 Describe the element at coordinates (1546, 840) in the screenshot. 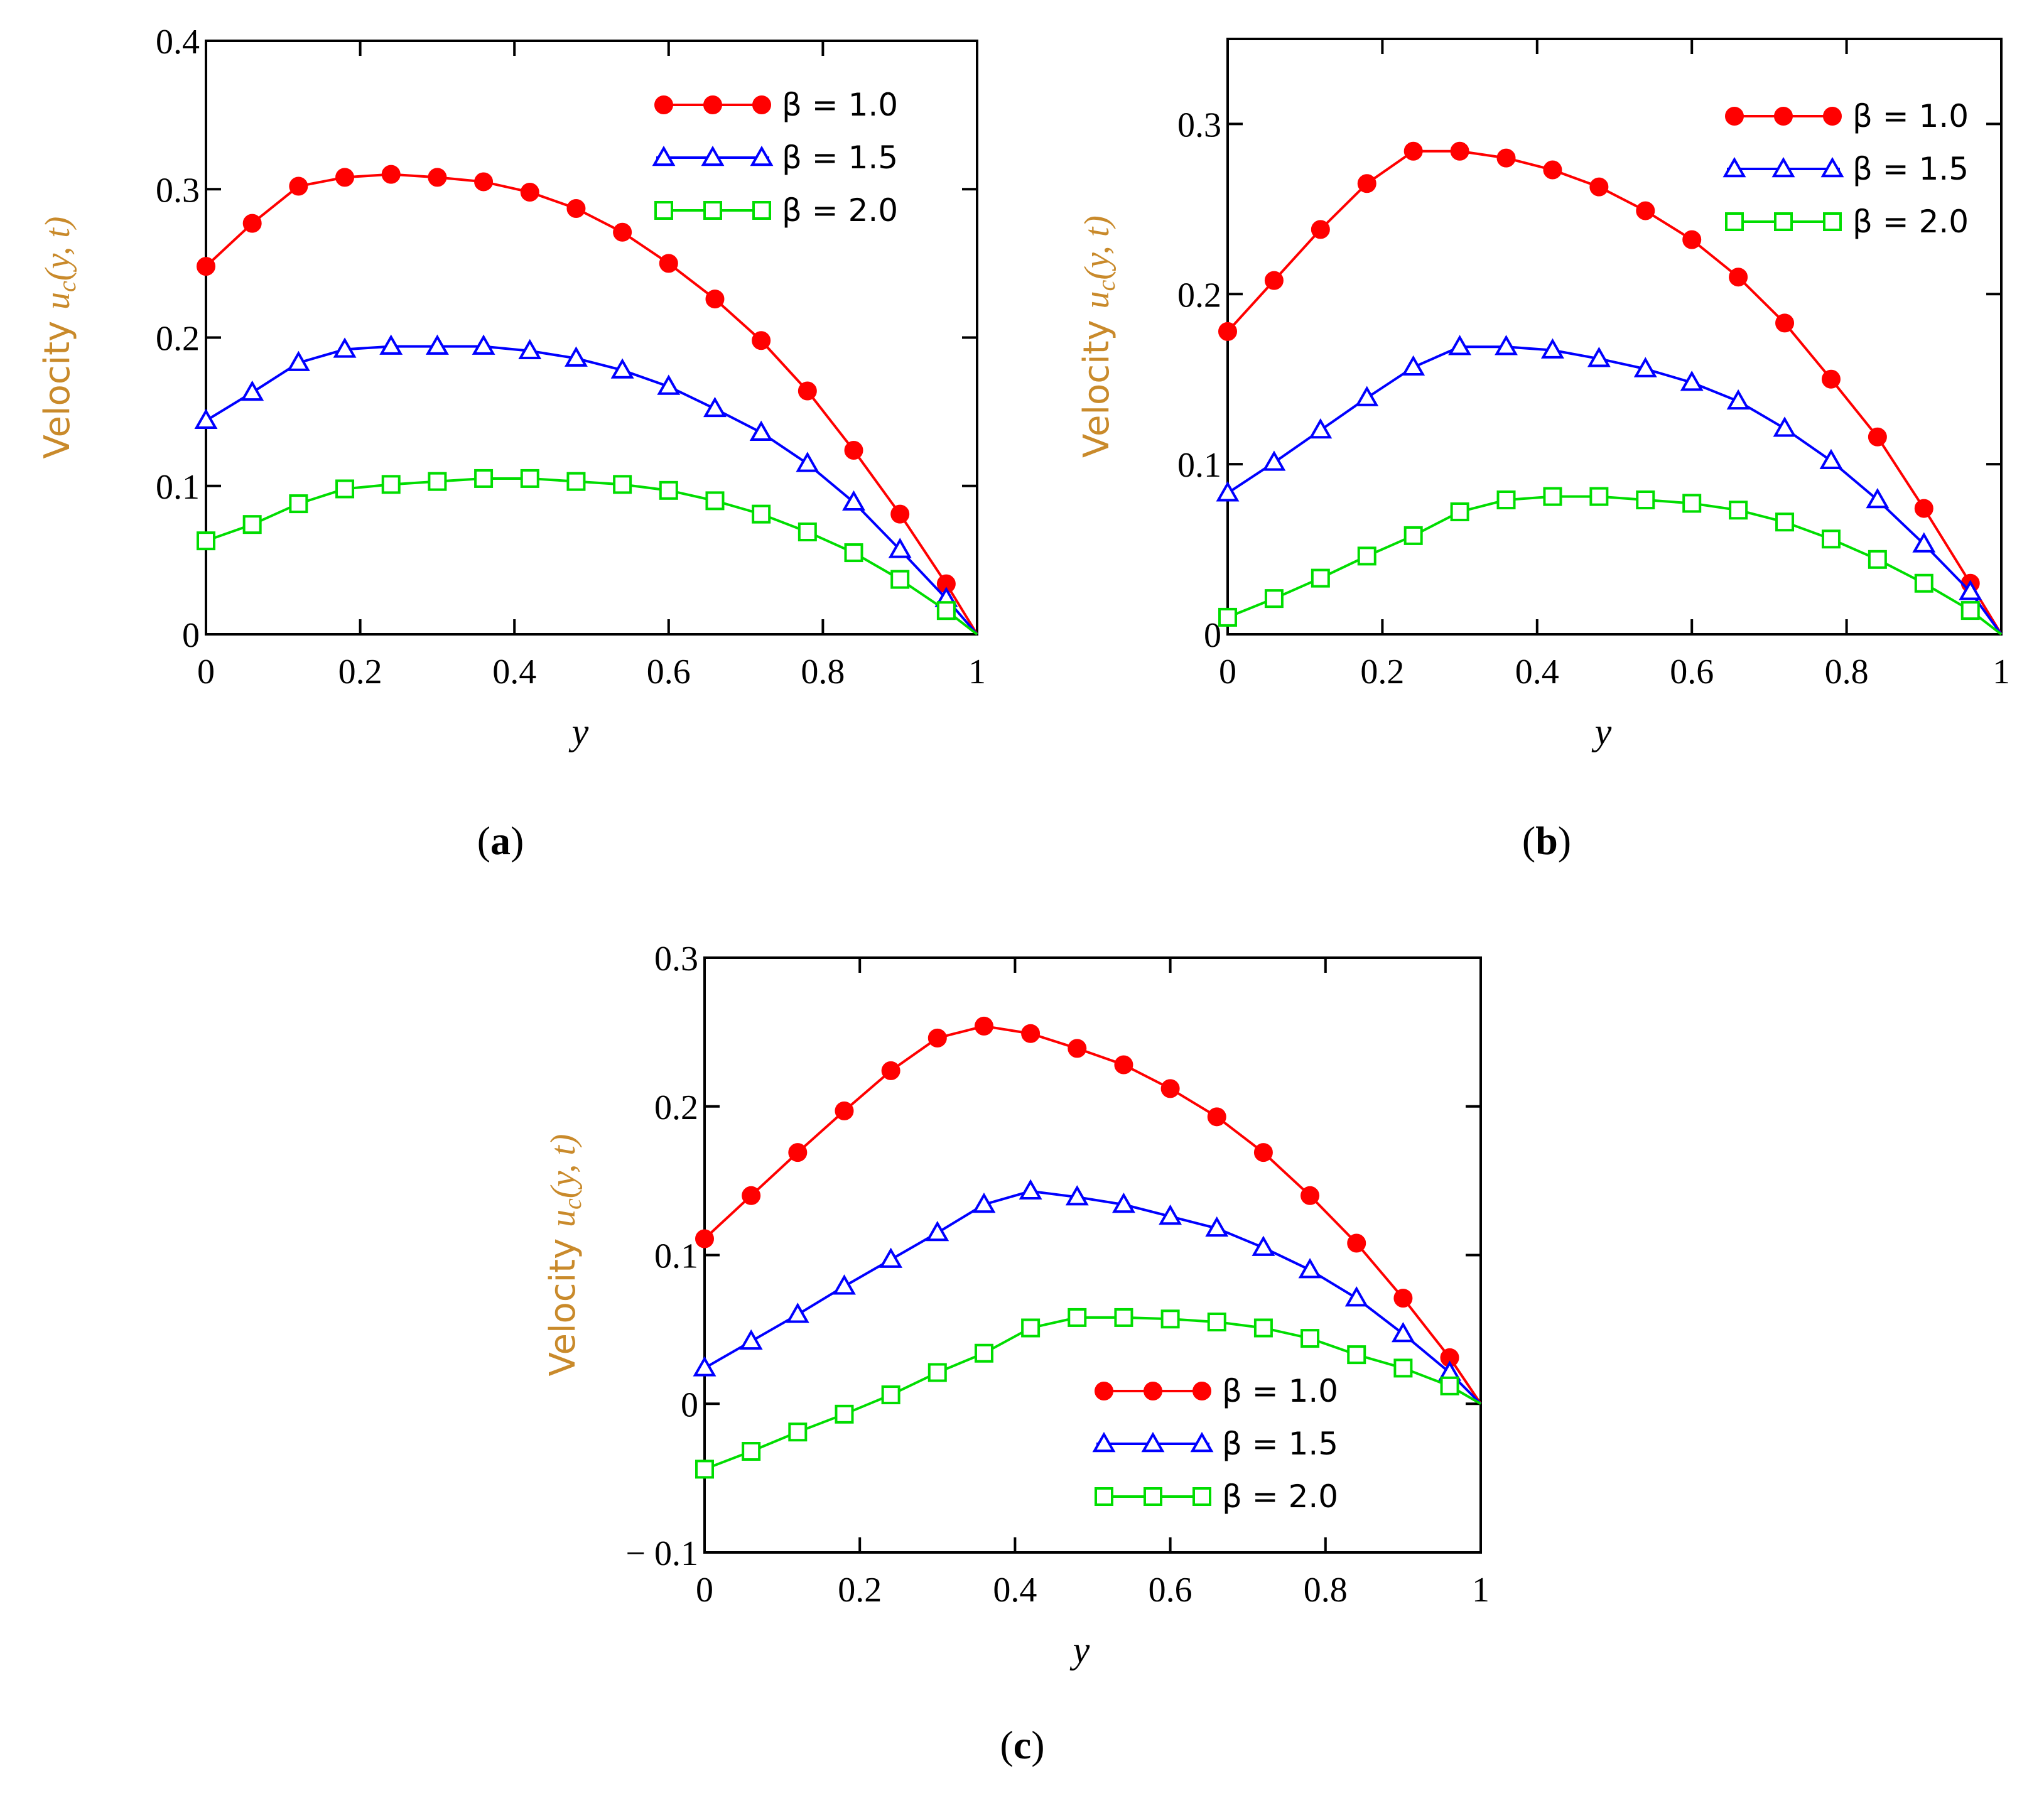

I see `panel-caption: (b)` at that location.